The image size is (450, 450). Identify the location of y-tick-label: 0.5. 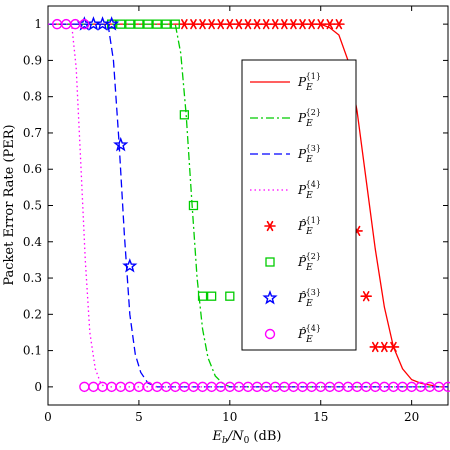
(32, 206).